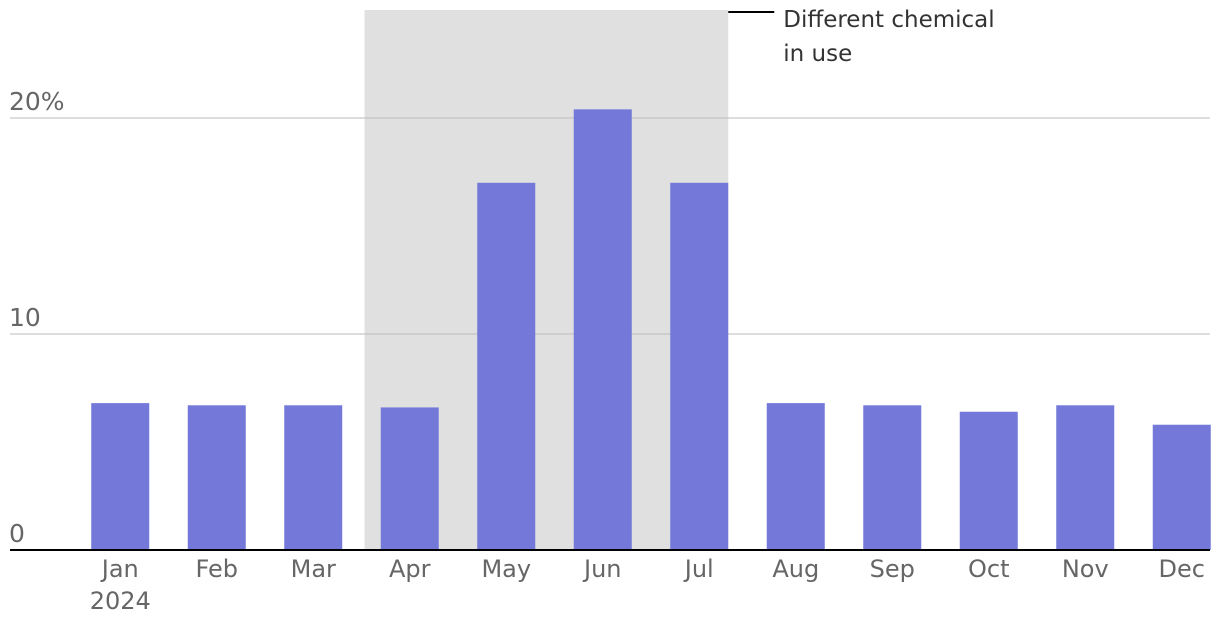 The image size is (1220, 636). Describe the element at coordinates (861, 37) in the screenshot. I see `annotation-layer: Different chemical in use` at that location.